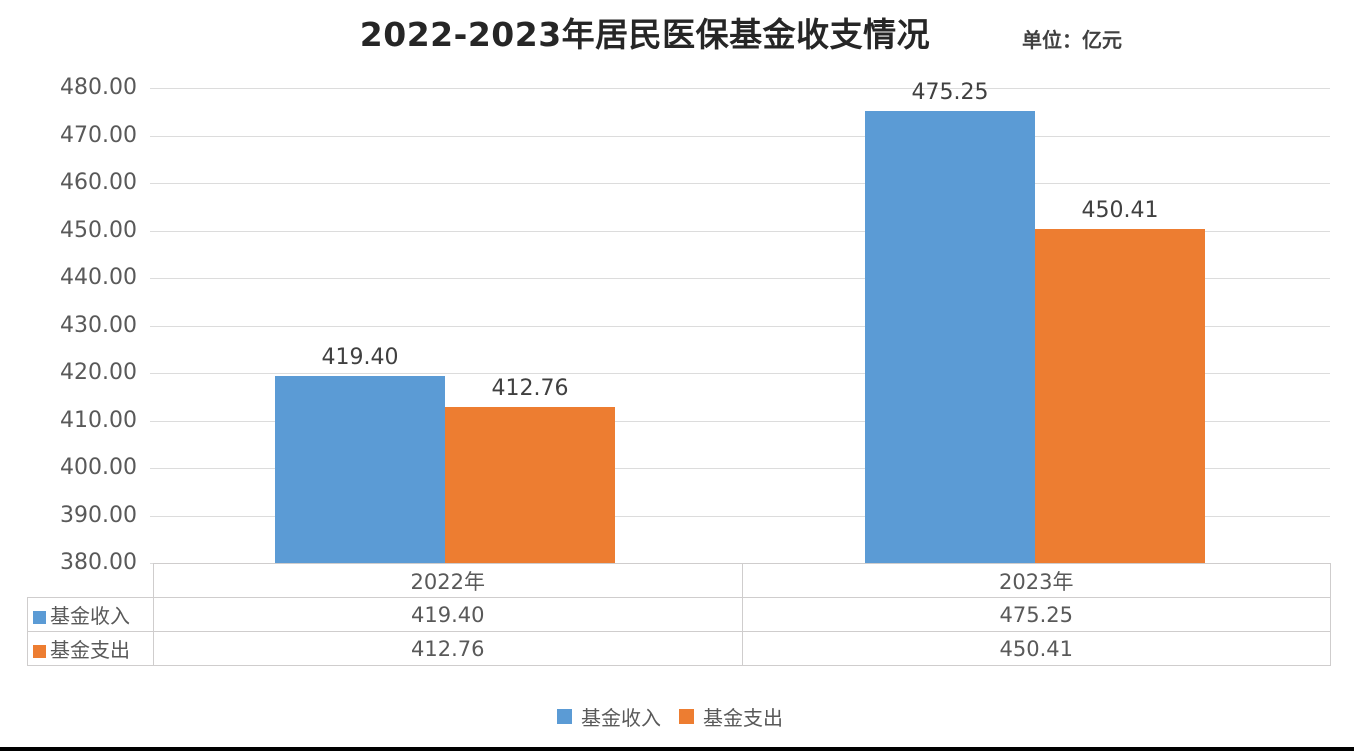 The image size is (1354, 754). What do you see at coordinates (621, 718) in the screenshot?
I see `legend-label: 基金收入` at bounding box center [621, 718].